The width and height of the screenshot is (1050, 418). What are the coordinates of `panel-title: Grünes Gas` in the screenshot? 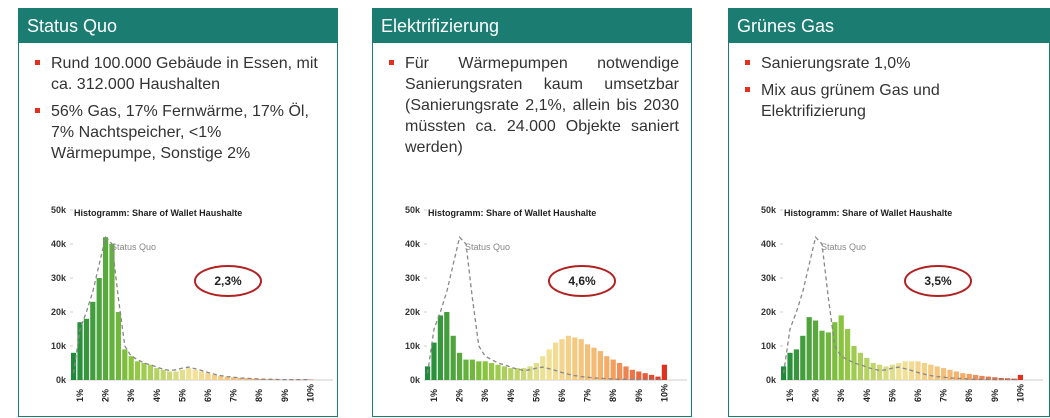 It's located at (889, 26).